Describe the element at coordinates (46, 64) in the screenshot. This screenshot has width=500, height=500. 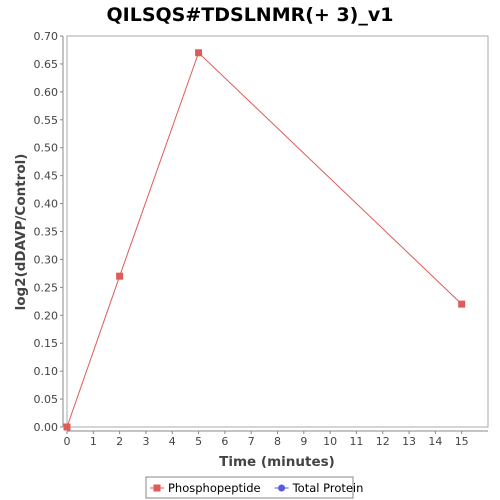
I see `y-tick-label: 0.65` at that location.